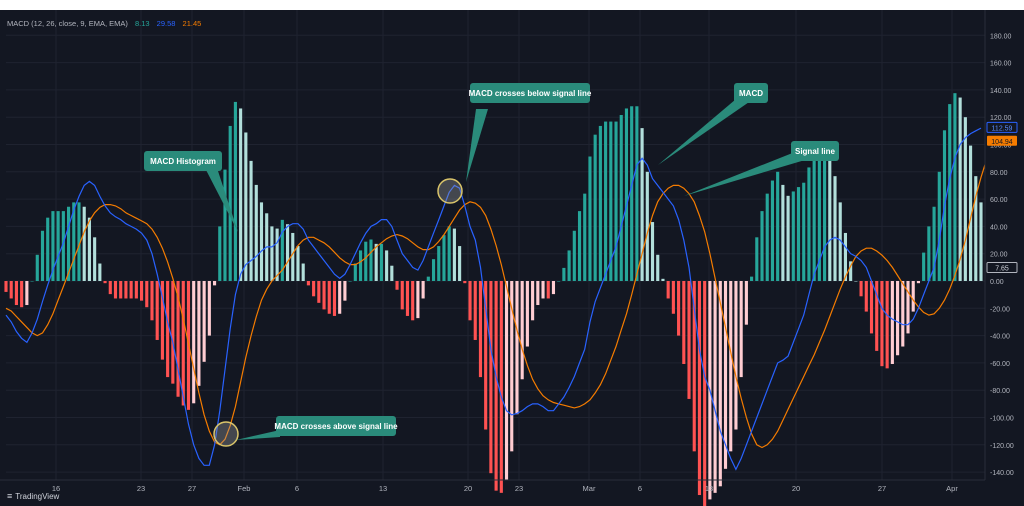 This screenshot has height=506, width=1024. I want to click on callout-box-below, so click(530, 93).